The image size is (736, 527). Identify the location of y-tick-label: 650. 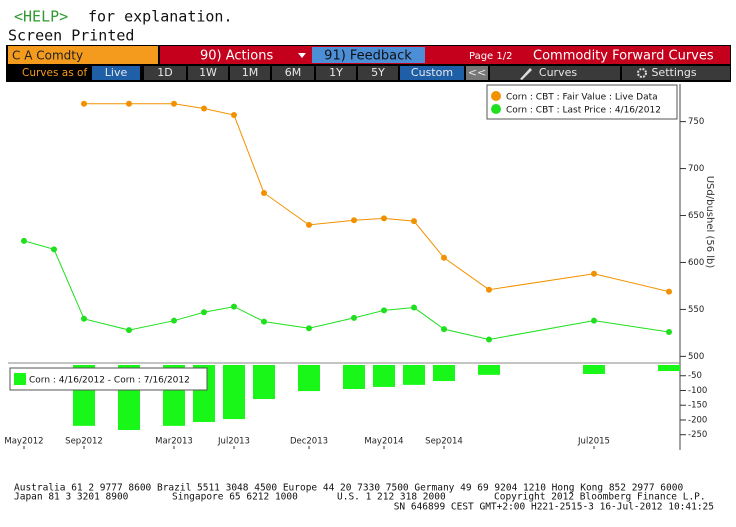
(696, 216).